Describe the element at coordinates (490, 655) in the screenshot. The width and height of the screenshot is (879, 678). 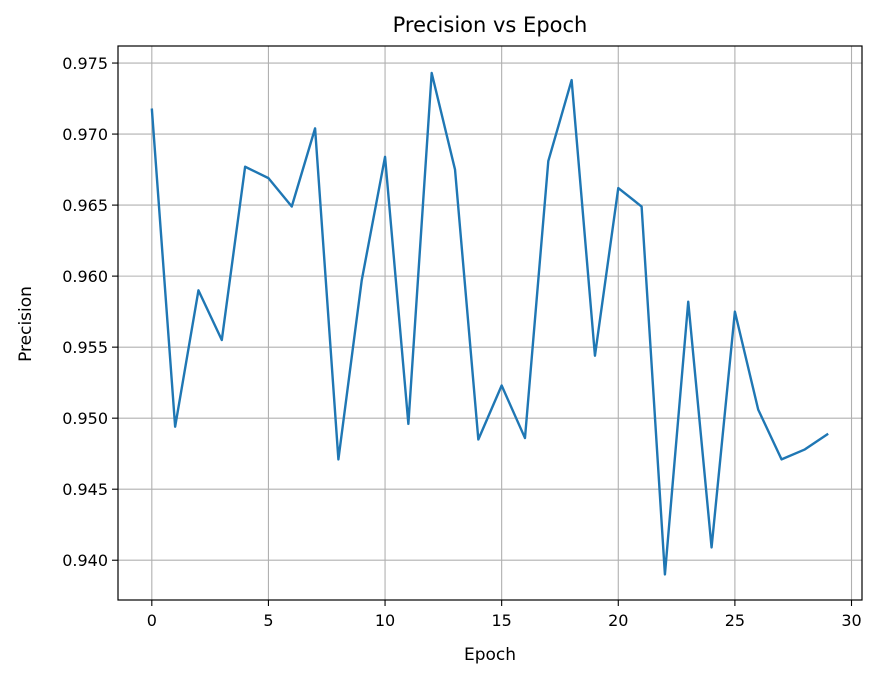
I see `x-axis-label: Epoch` at that location.